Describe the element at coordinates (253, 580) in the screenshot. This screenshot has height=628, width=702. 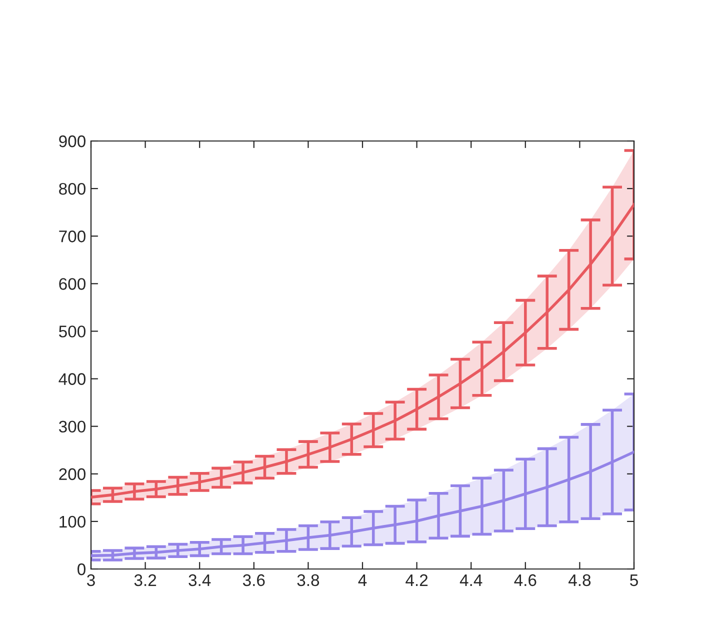
I see `x-tick-label: 3.6` at that location.